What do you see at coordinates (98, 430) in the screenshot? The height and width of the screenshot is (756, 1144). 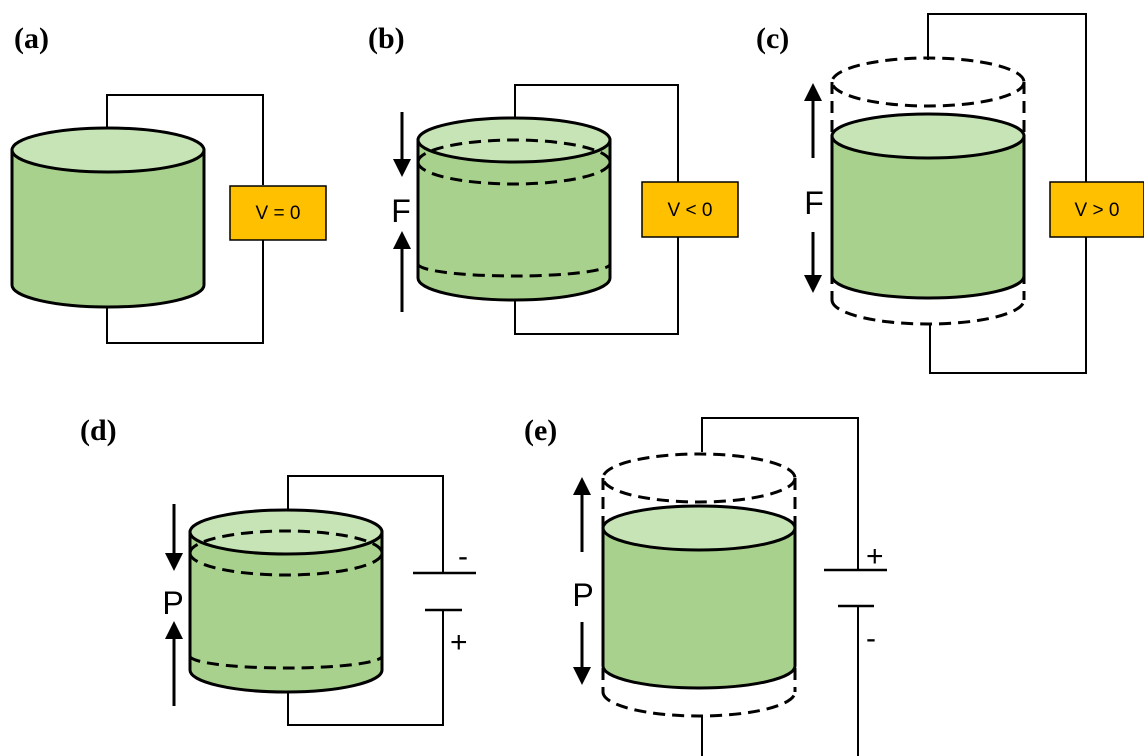 I see `panel-d-label: (d)` at bounding box center [98, 430].